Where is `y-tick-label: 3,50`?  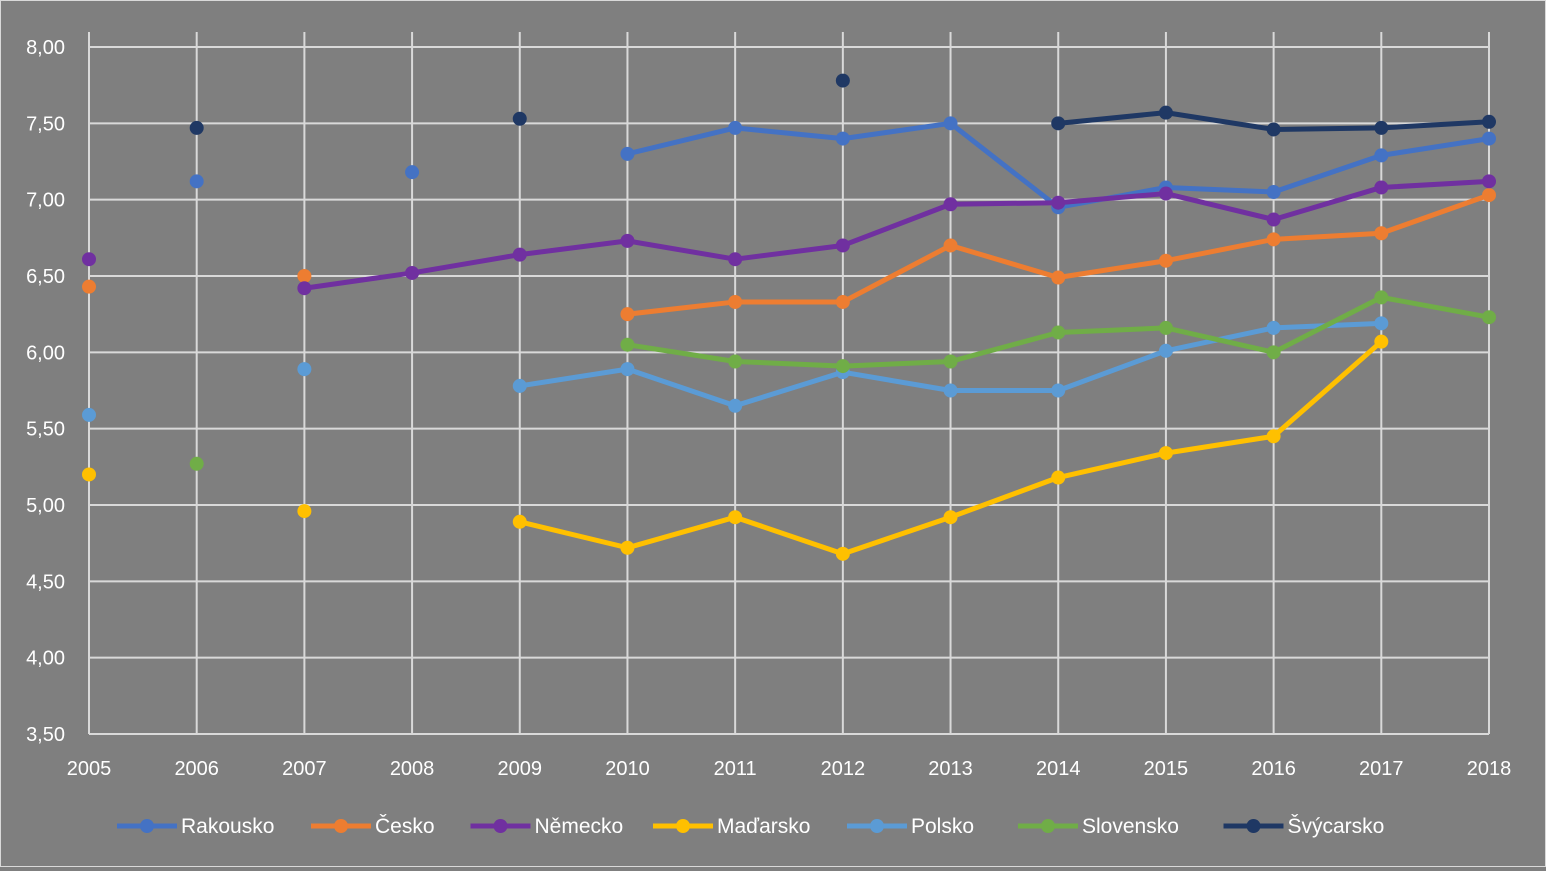 y-tick-label: 3,50 is located at coordinates (45, 735).